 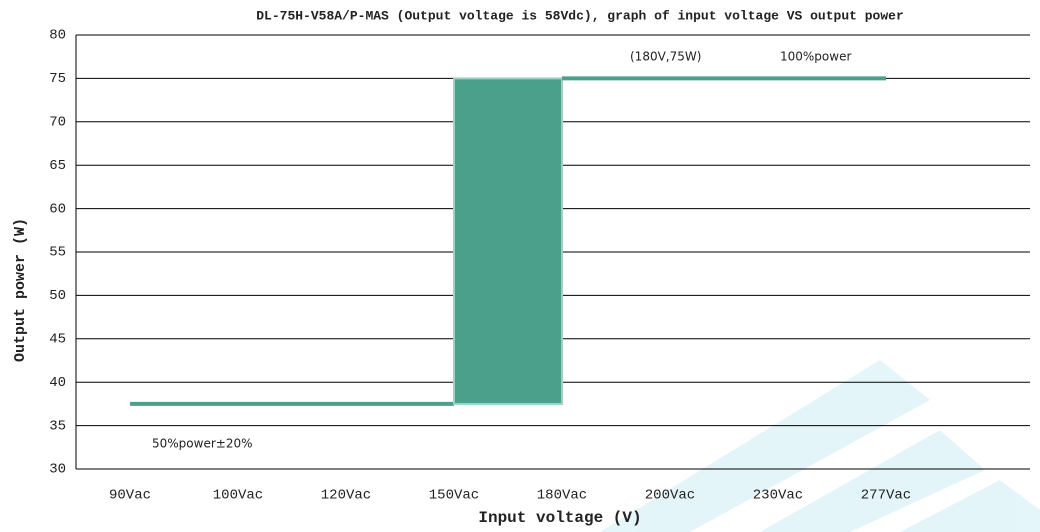 I want to click on y-tick-label: 40, so click(x=57, y=383).